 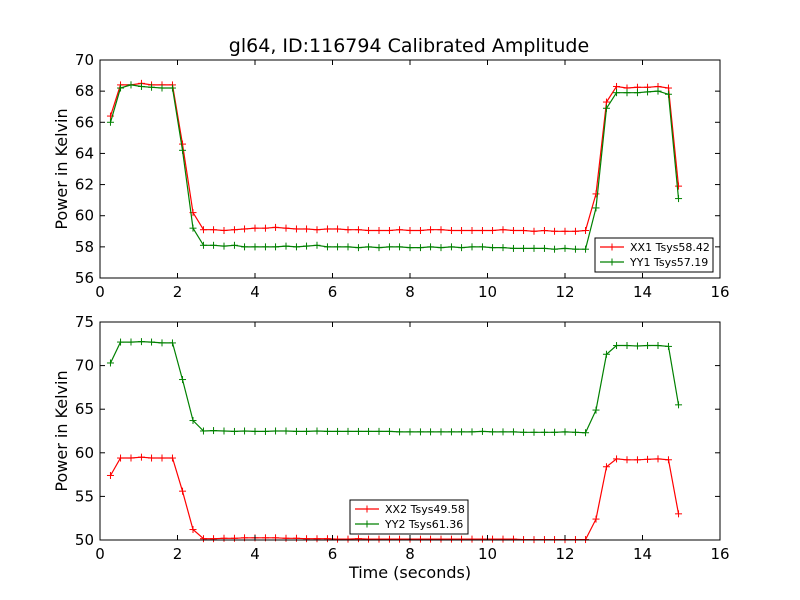 What do you see at coordinates (84, 122) in the screenshot?
I see `top-y-tick-label: 66` at bounding box center [84, 122].